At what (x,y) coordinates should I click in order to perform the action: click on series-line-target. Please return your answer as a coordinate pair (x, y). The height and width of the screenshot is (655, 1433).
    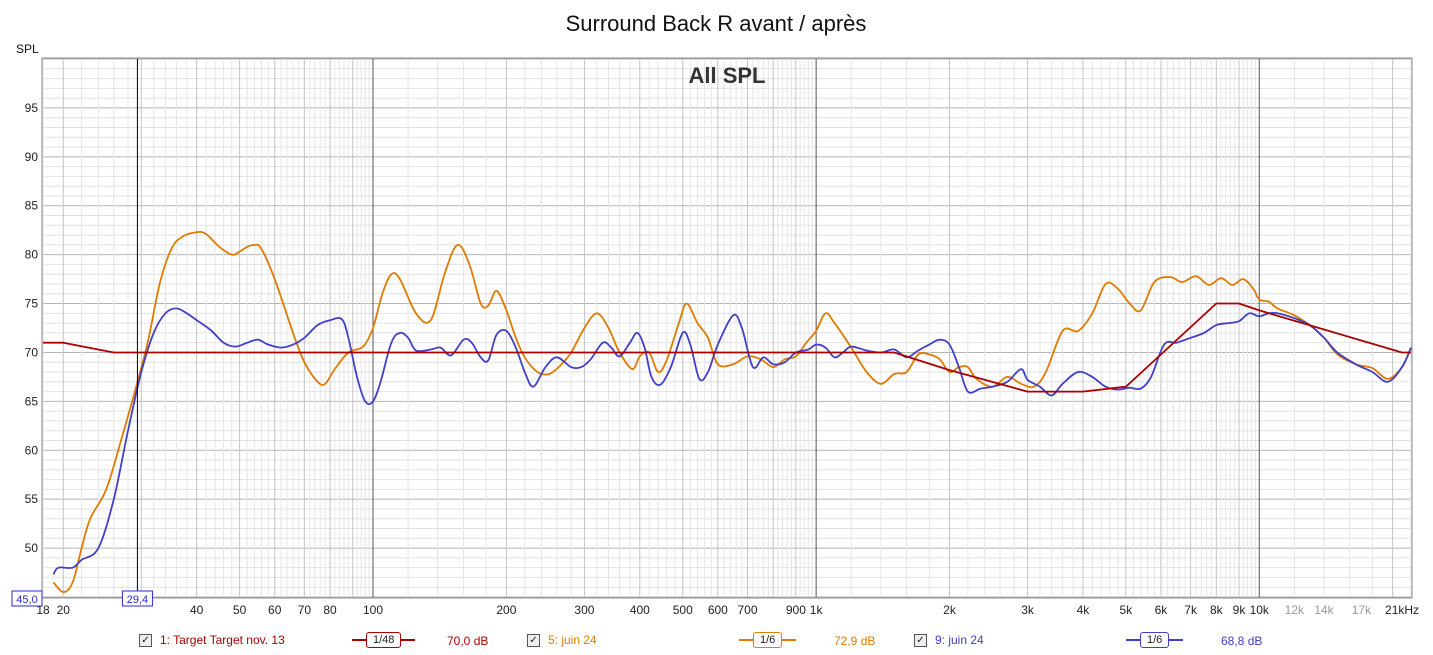
    Looking at the image, I should click on (727, 347).